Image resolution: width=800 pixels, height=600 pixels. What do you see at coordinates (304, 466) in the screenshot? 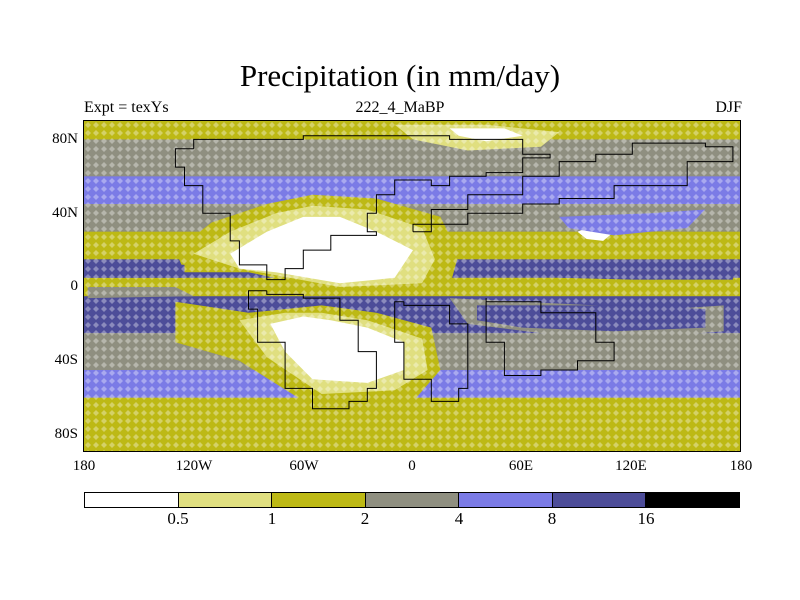
I see `lon-label-60w: 60W` at bounding box center [304, 466].